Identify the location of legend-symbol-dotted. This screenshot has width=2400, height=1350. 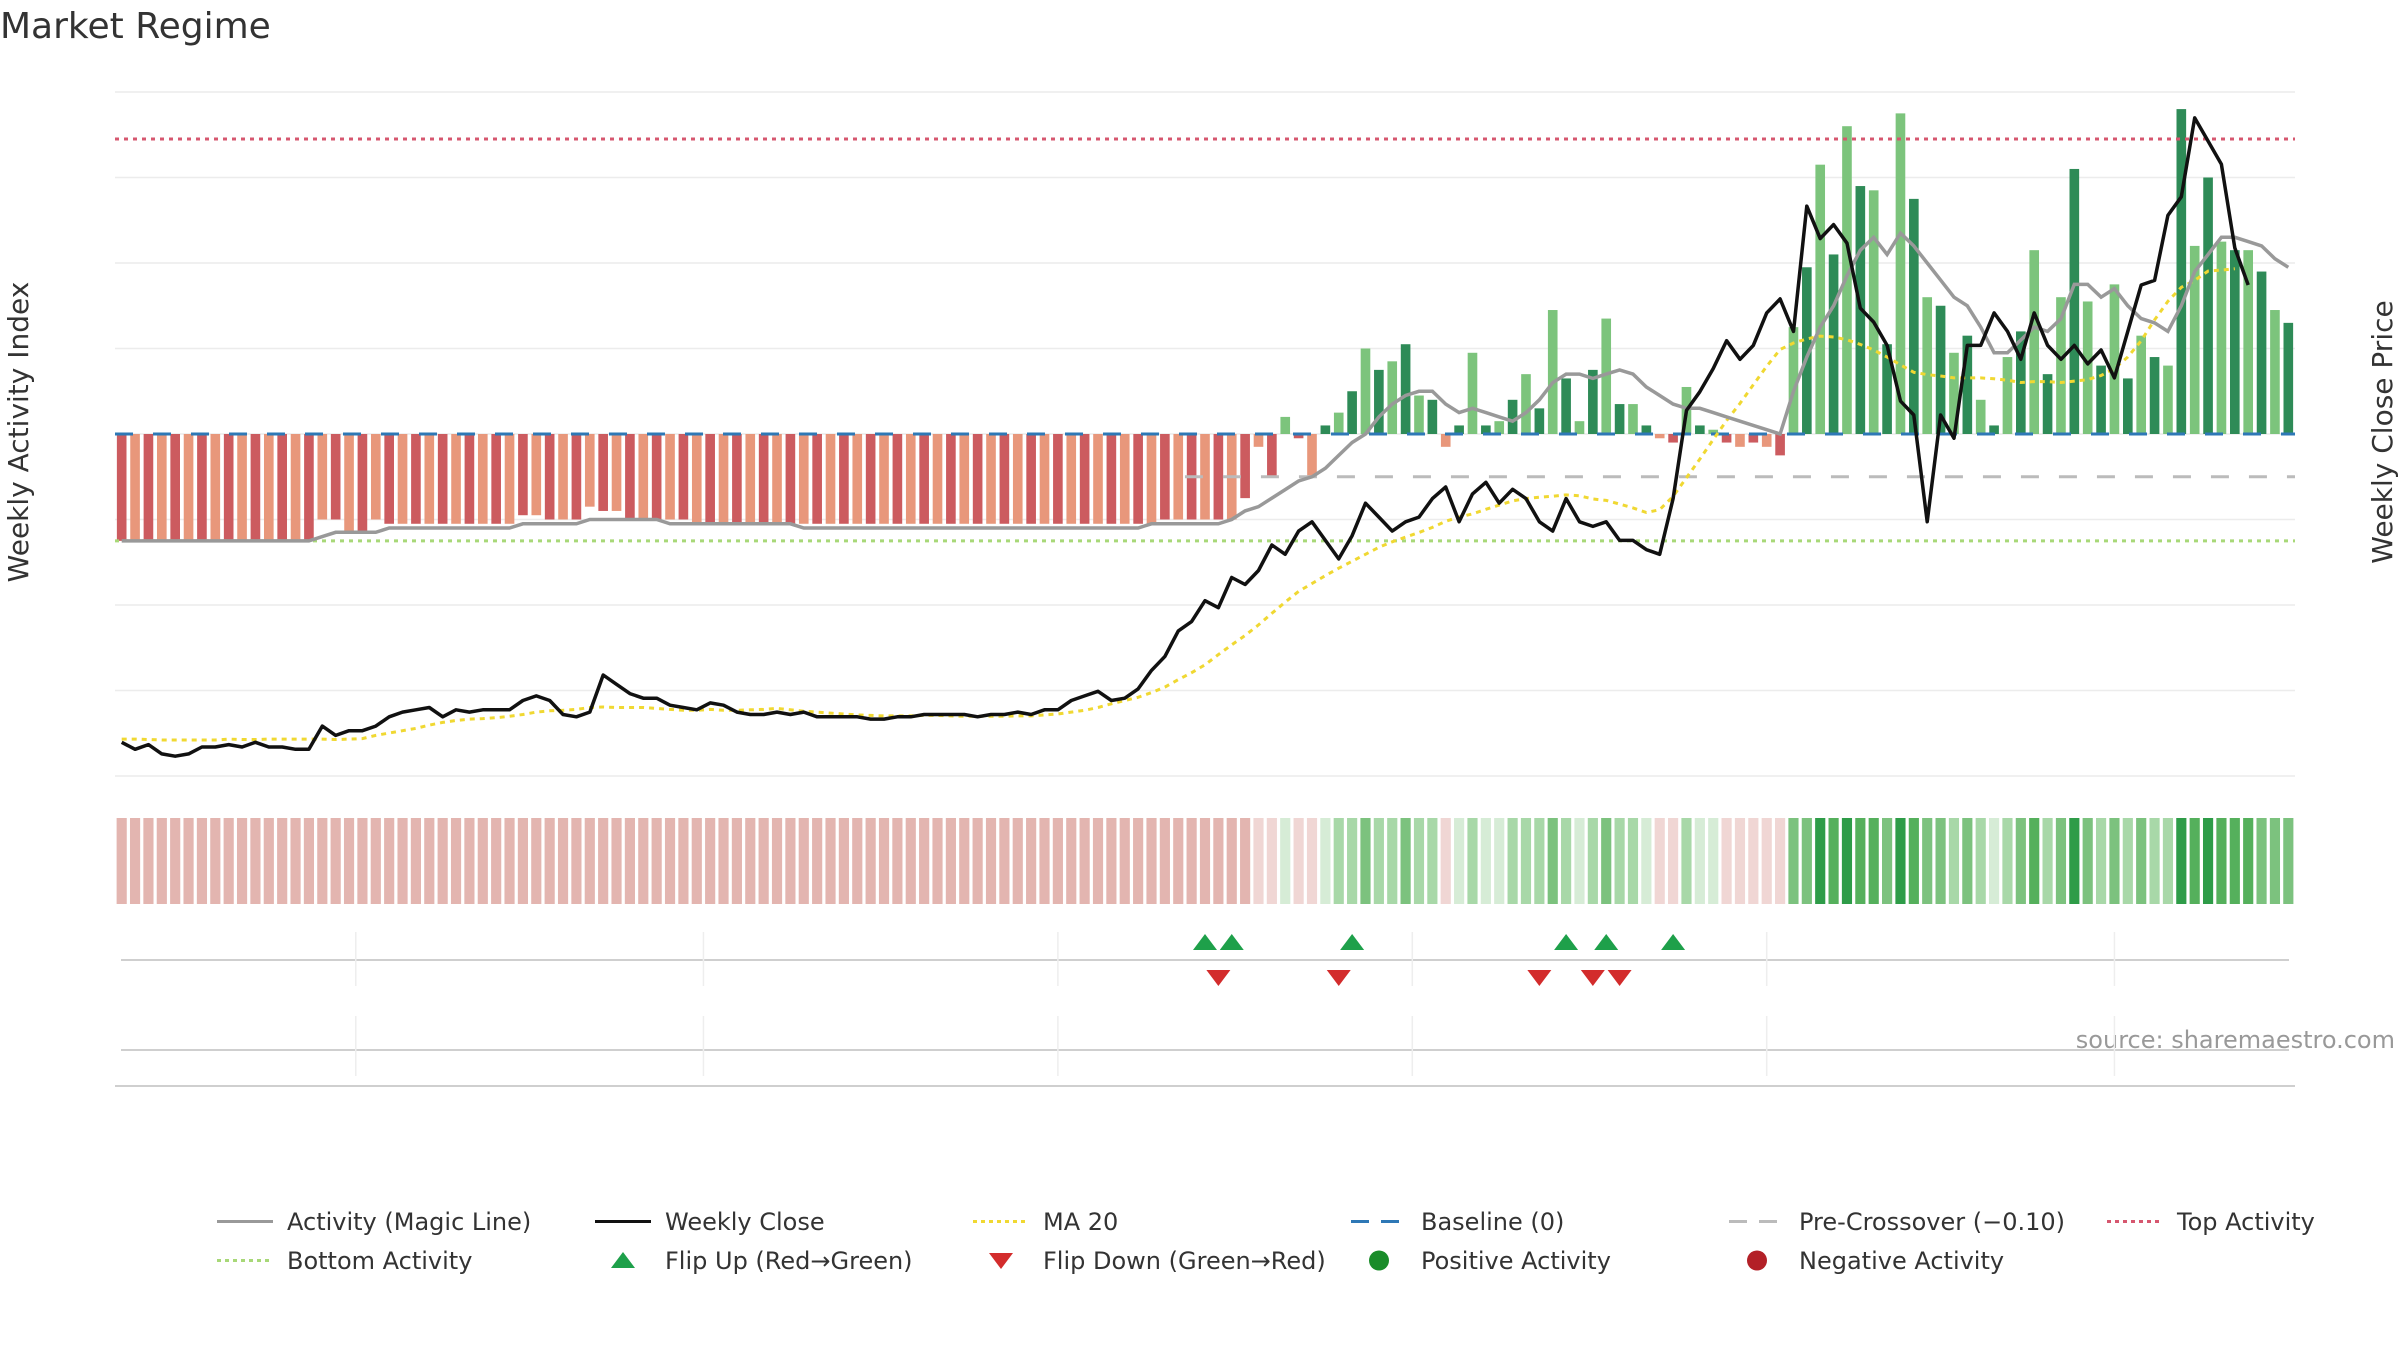
(2135, 1221).